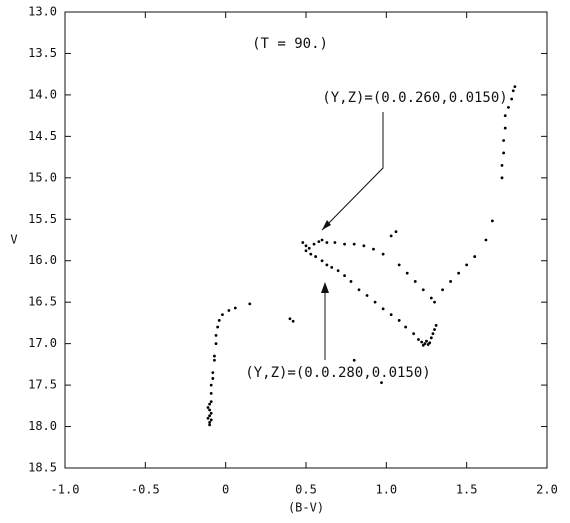 The height and width of the screenshot is (523, 570). What do you see at coordinates (352, 171) in the screenshot?
I see `arrow` at bounding box center [352, 171].